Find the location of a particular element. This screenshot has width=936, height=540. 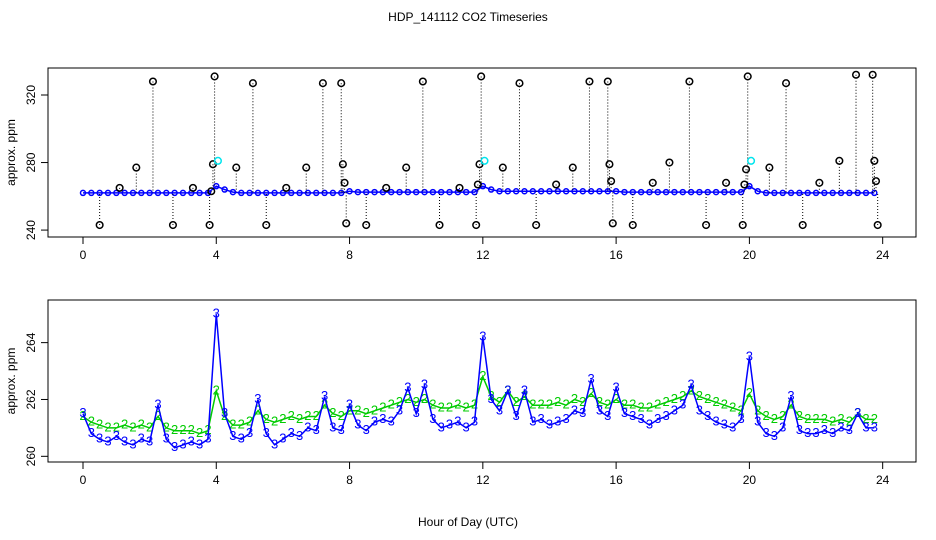

x-tick-label: 4 is located at coordinates (216, 480).